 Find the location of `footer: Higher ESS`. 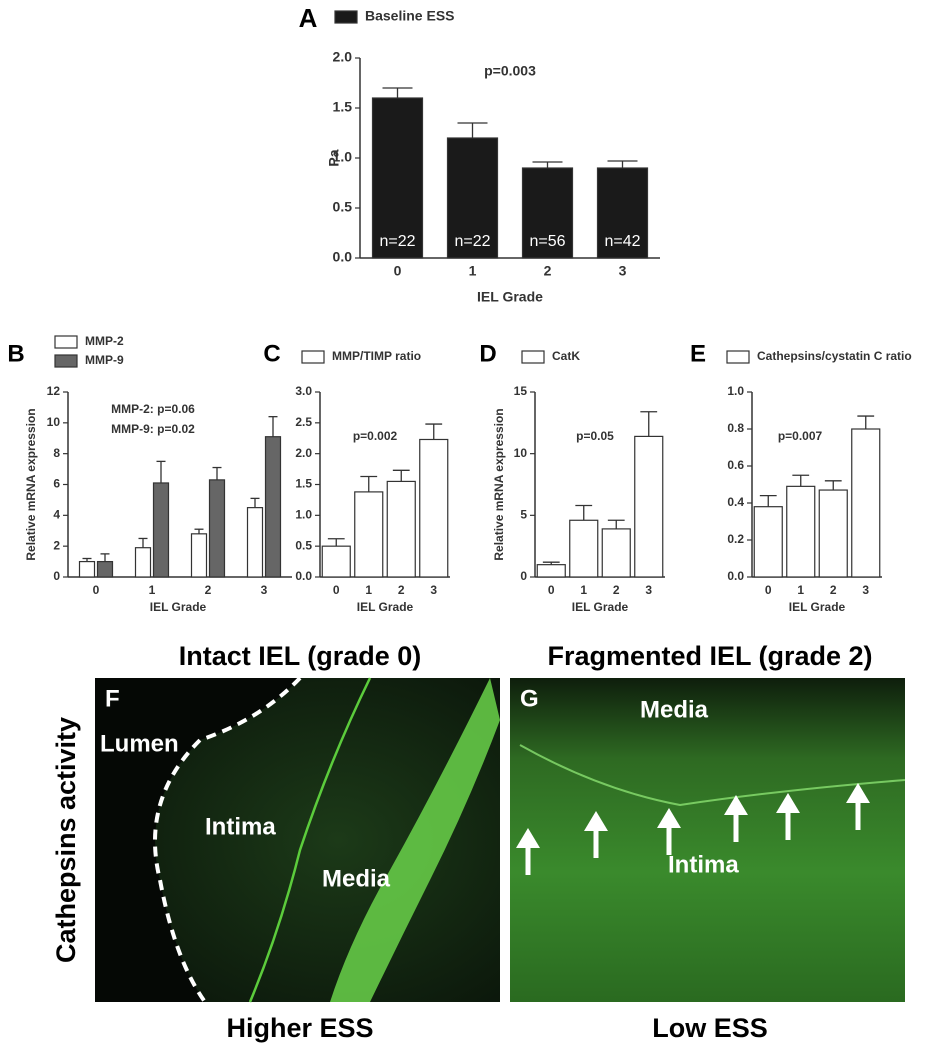

footer: Higher ESS is located at coordinates (299, 1028).